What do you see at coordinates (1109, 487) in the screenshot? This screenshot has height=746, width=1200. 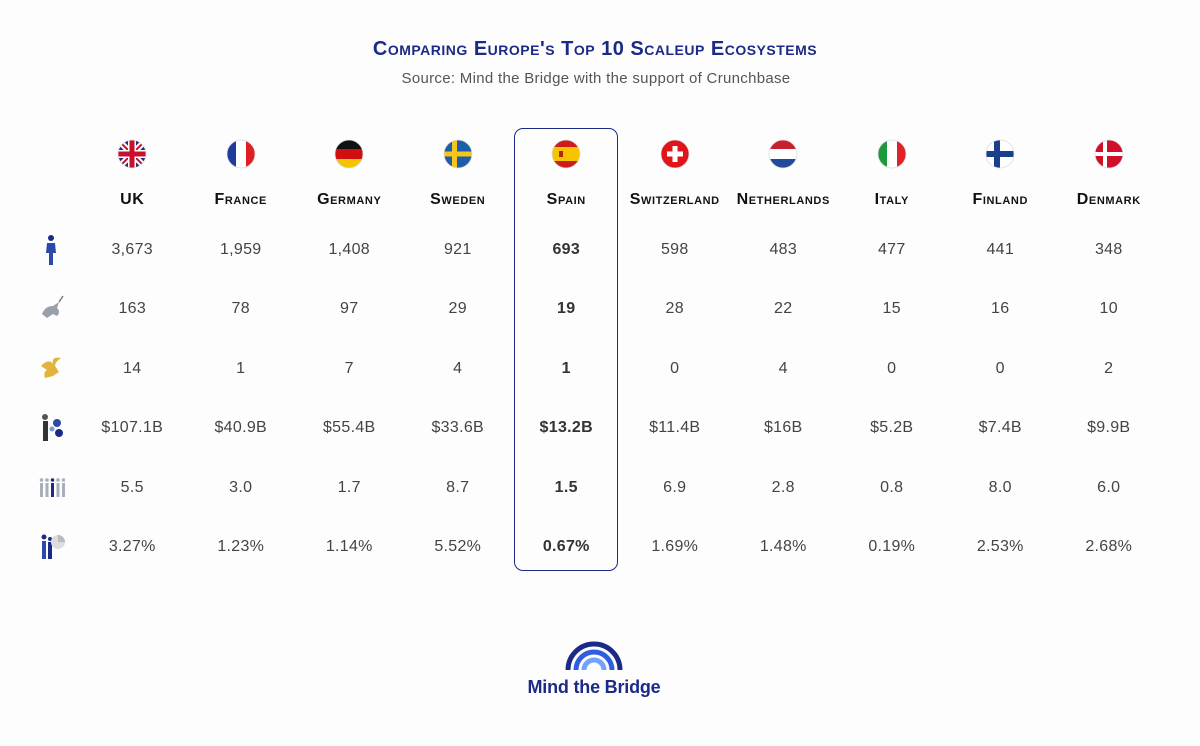 I see `value-cell-denmark: 6.0` at bounding box center [1109, 487].